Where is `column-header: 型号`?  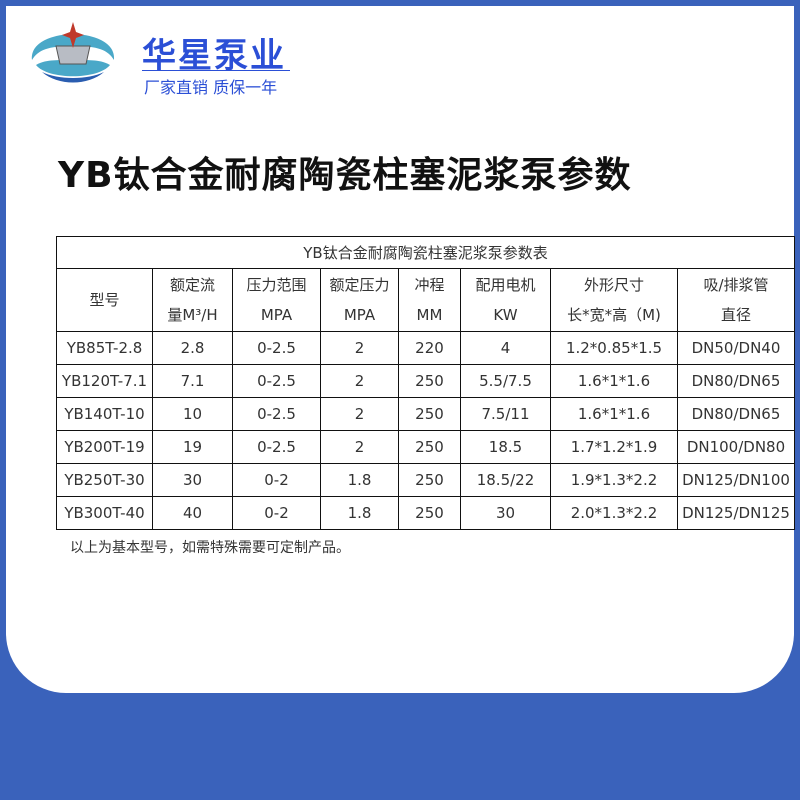 column-header: 型号 is located at coordinates (104, 300).